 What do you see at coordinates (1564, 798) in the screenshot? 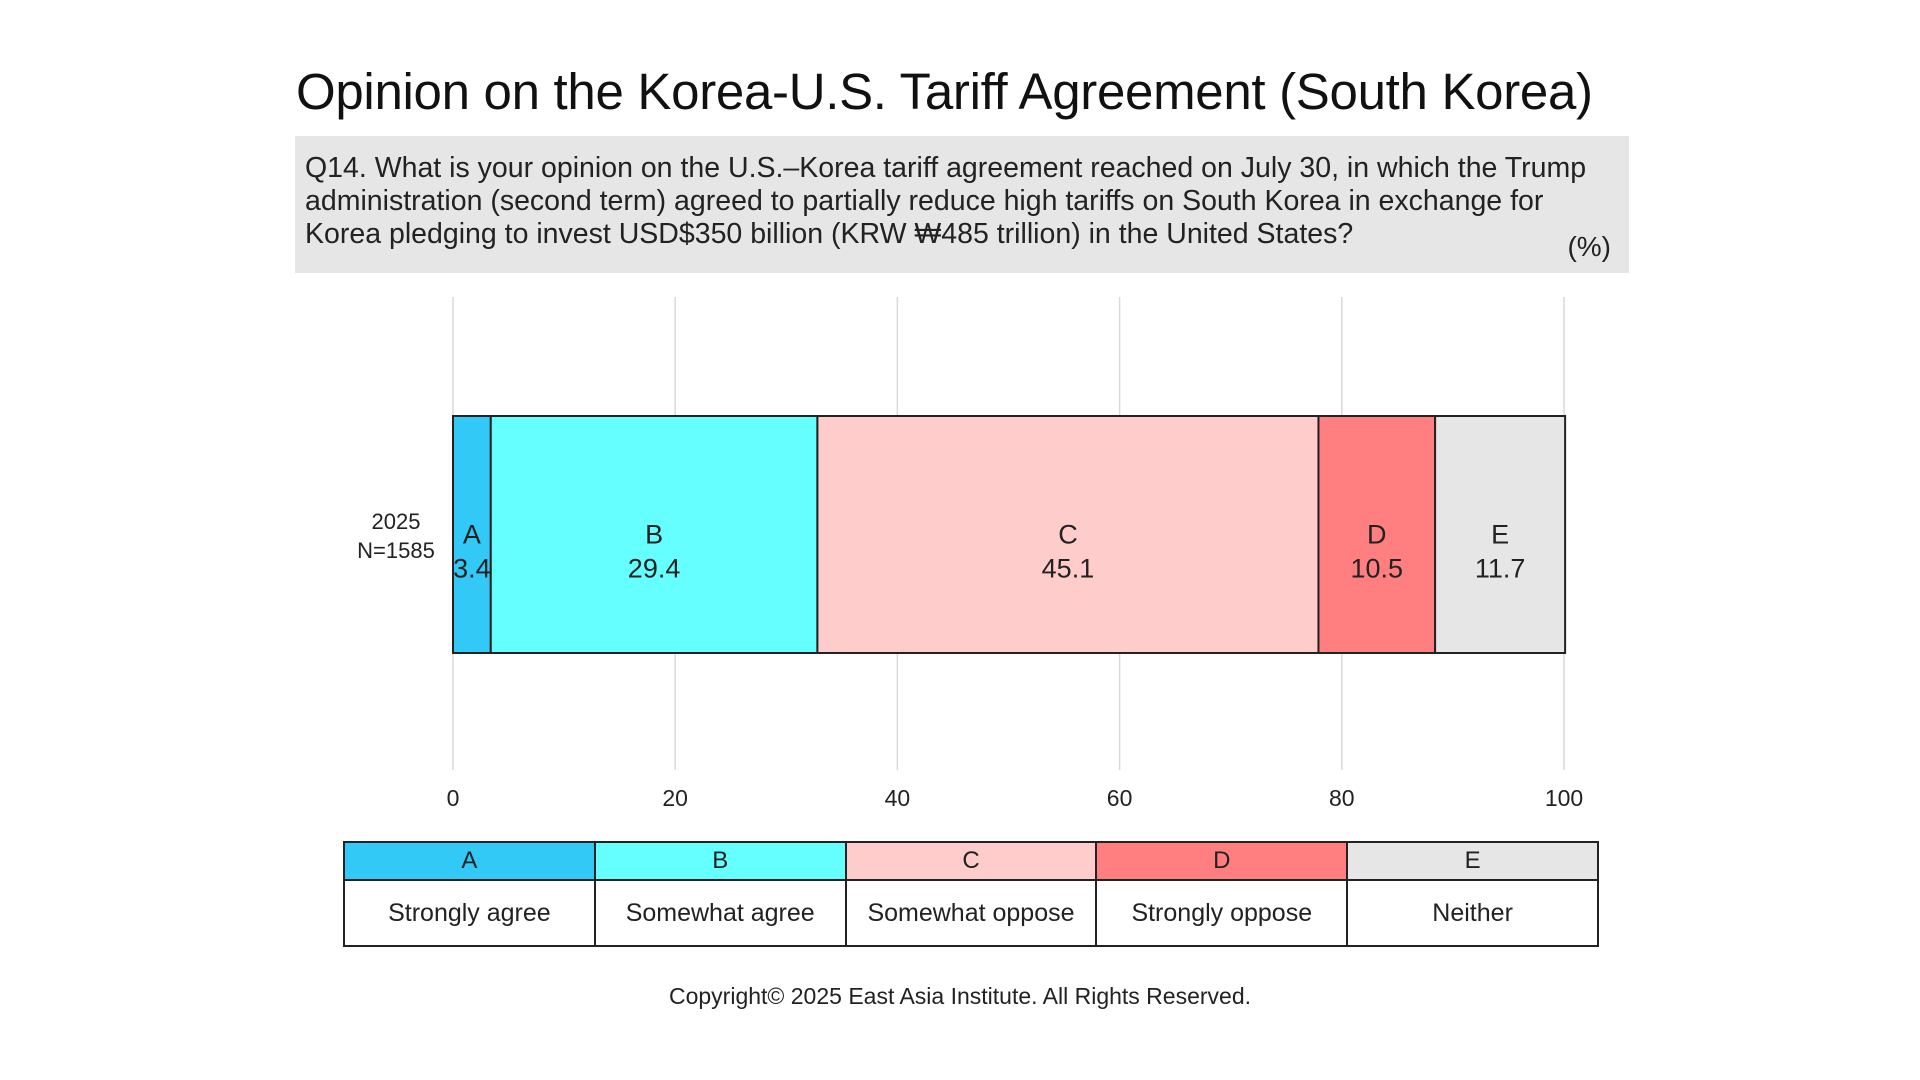
I see `x-tick-label: 100` at bounding box center [1564, 798].